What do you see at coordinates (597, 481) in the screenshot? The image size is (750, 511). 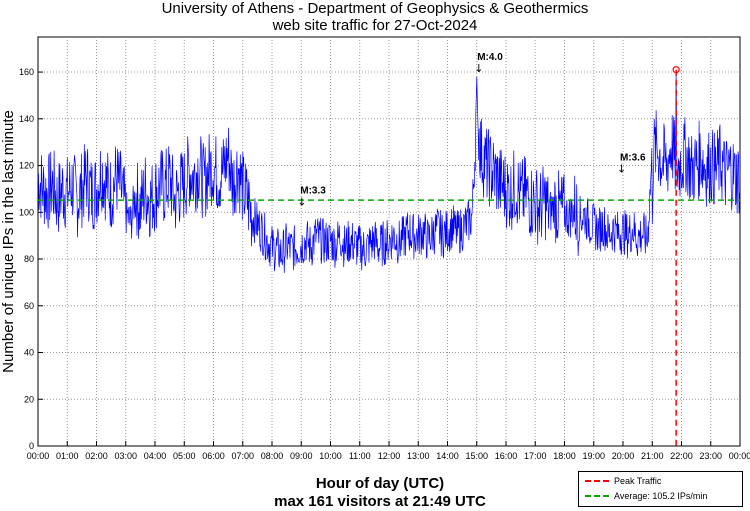 I see `legend-peak-swatch` at bounding box center [597, 481].